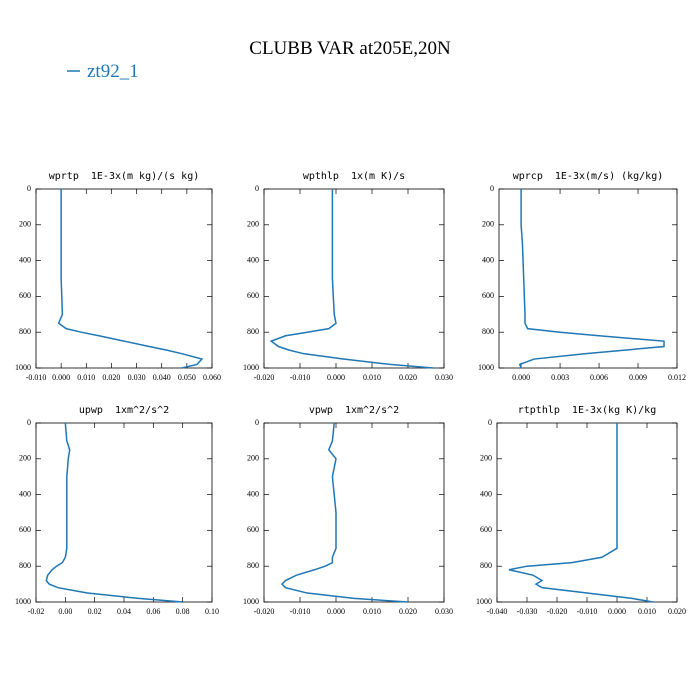 The width and height of the screenshot is (700, 700). What do you see at coordinates (124, 176) in the screenshot?
I see `panel-title: wprtp 1E-3x(m kg)/(s kg)` at bounding box center [124, 176].